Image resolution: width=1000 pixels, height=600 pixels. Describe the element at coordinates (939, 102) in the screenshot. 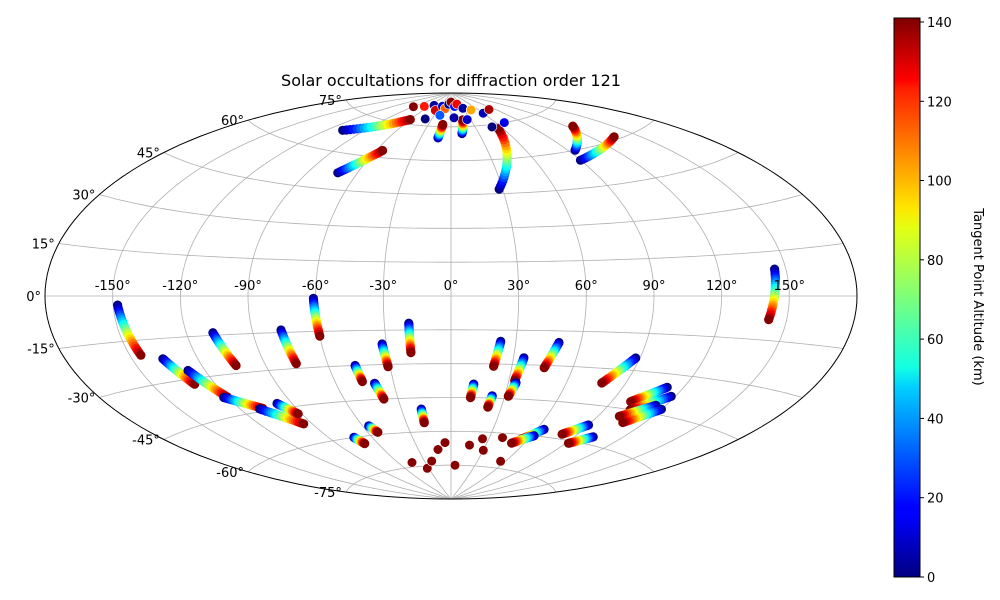

I see `colorbar-tick-label: 120` at that location.